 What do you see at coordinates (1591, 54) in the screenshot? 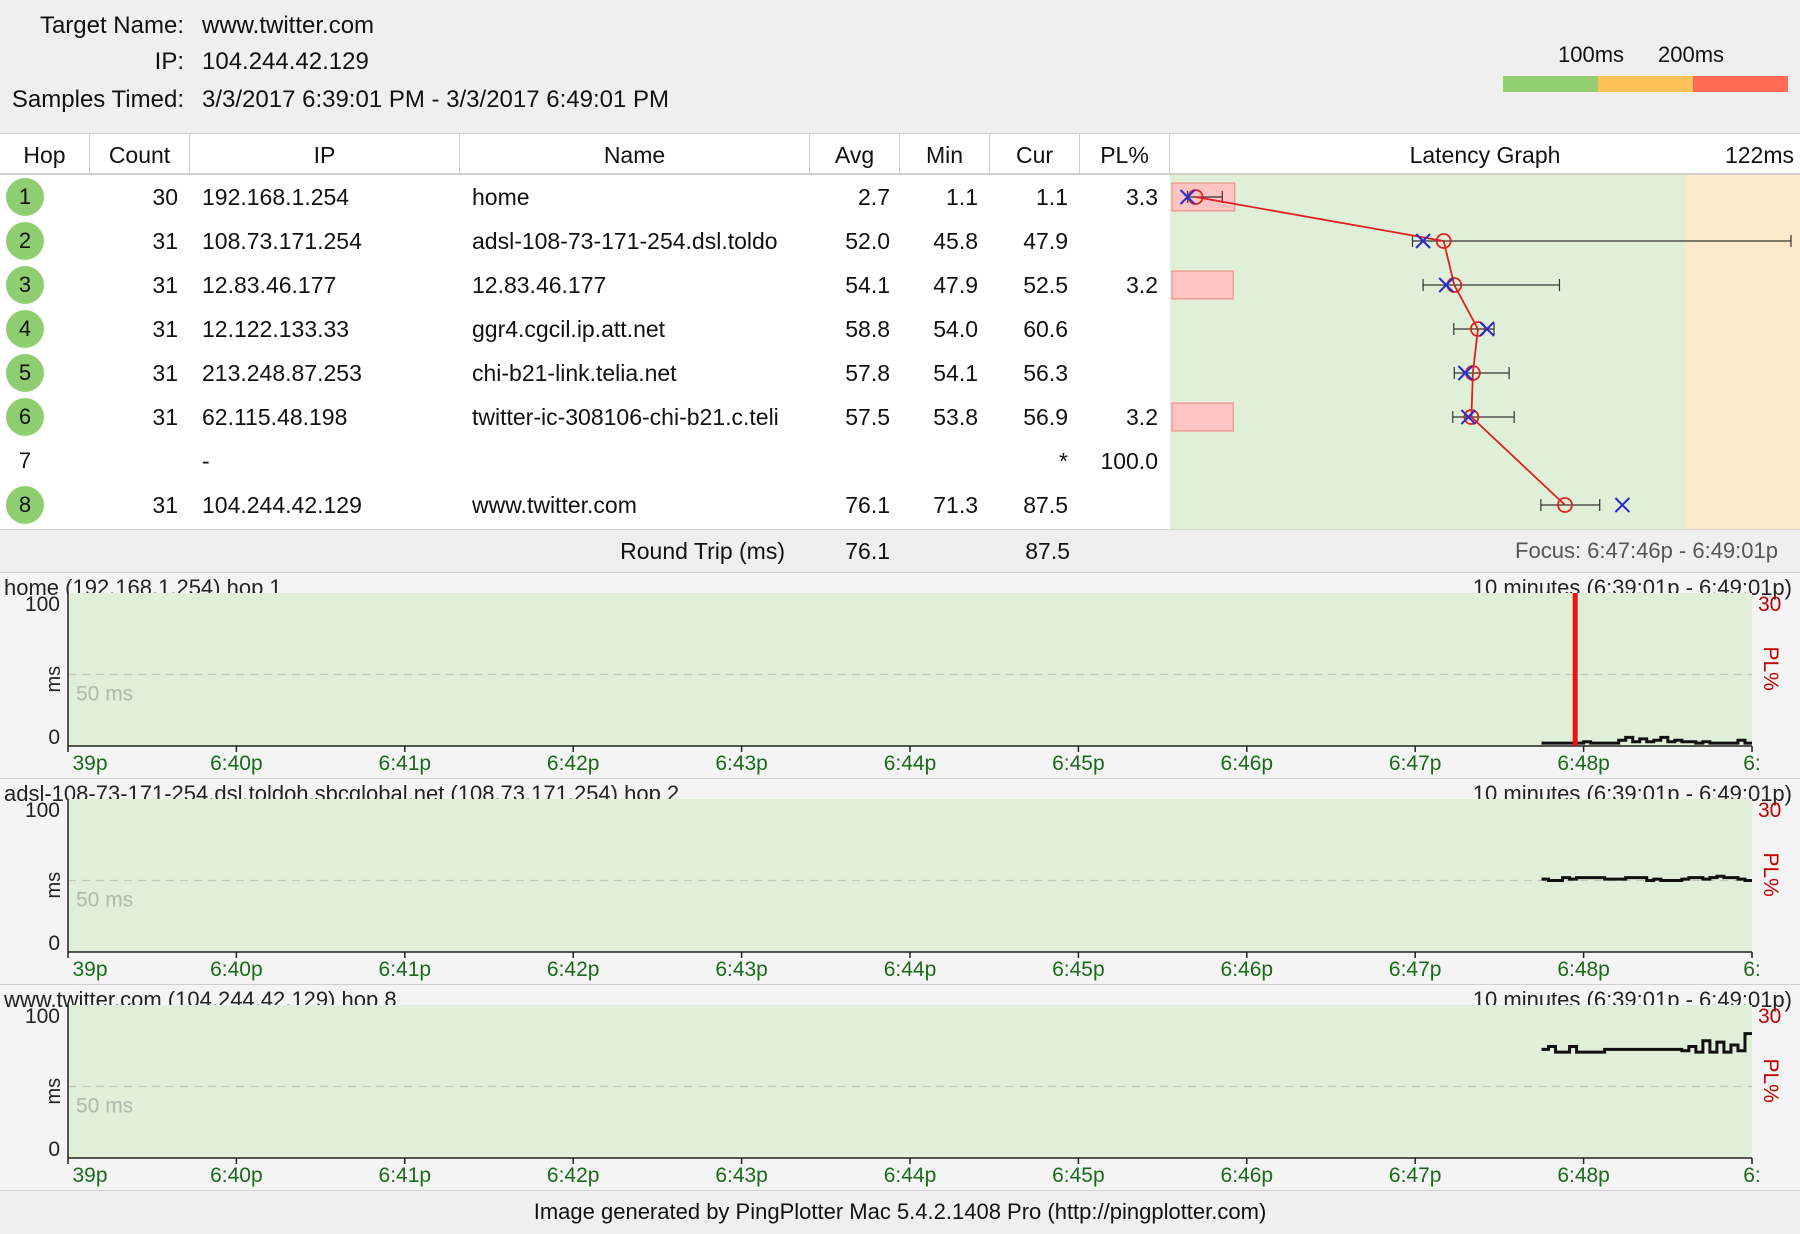
I see `legend-label-100: 100ms` at bounding box center [1591, 54].